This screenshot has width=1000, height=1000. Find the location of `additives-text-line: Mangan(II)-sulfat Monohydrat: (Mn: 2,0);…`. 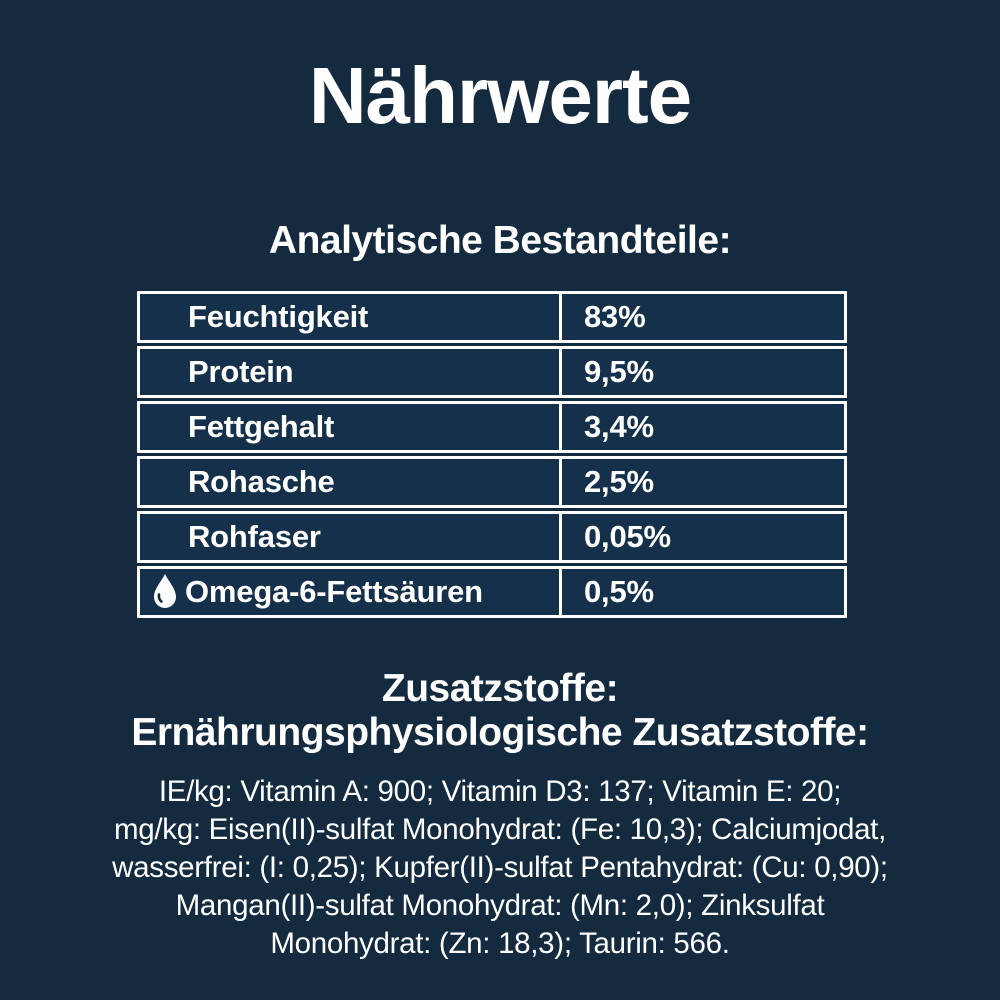

additives-text-line: Mangan(II)-sulfat Monohydrat: (Mn: 2,0);… is located at coordinates (500, 905).